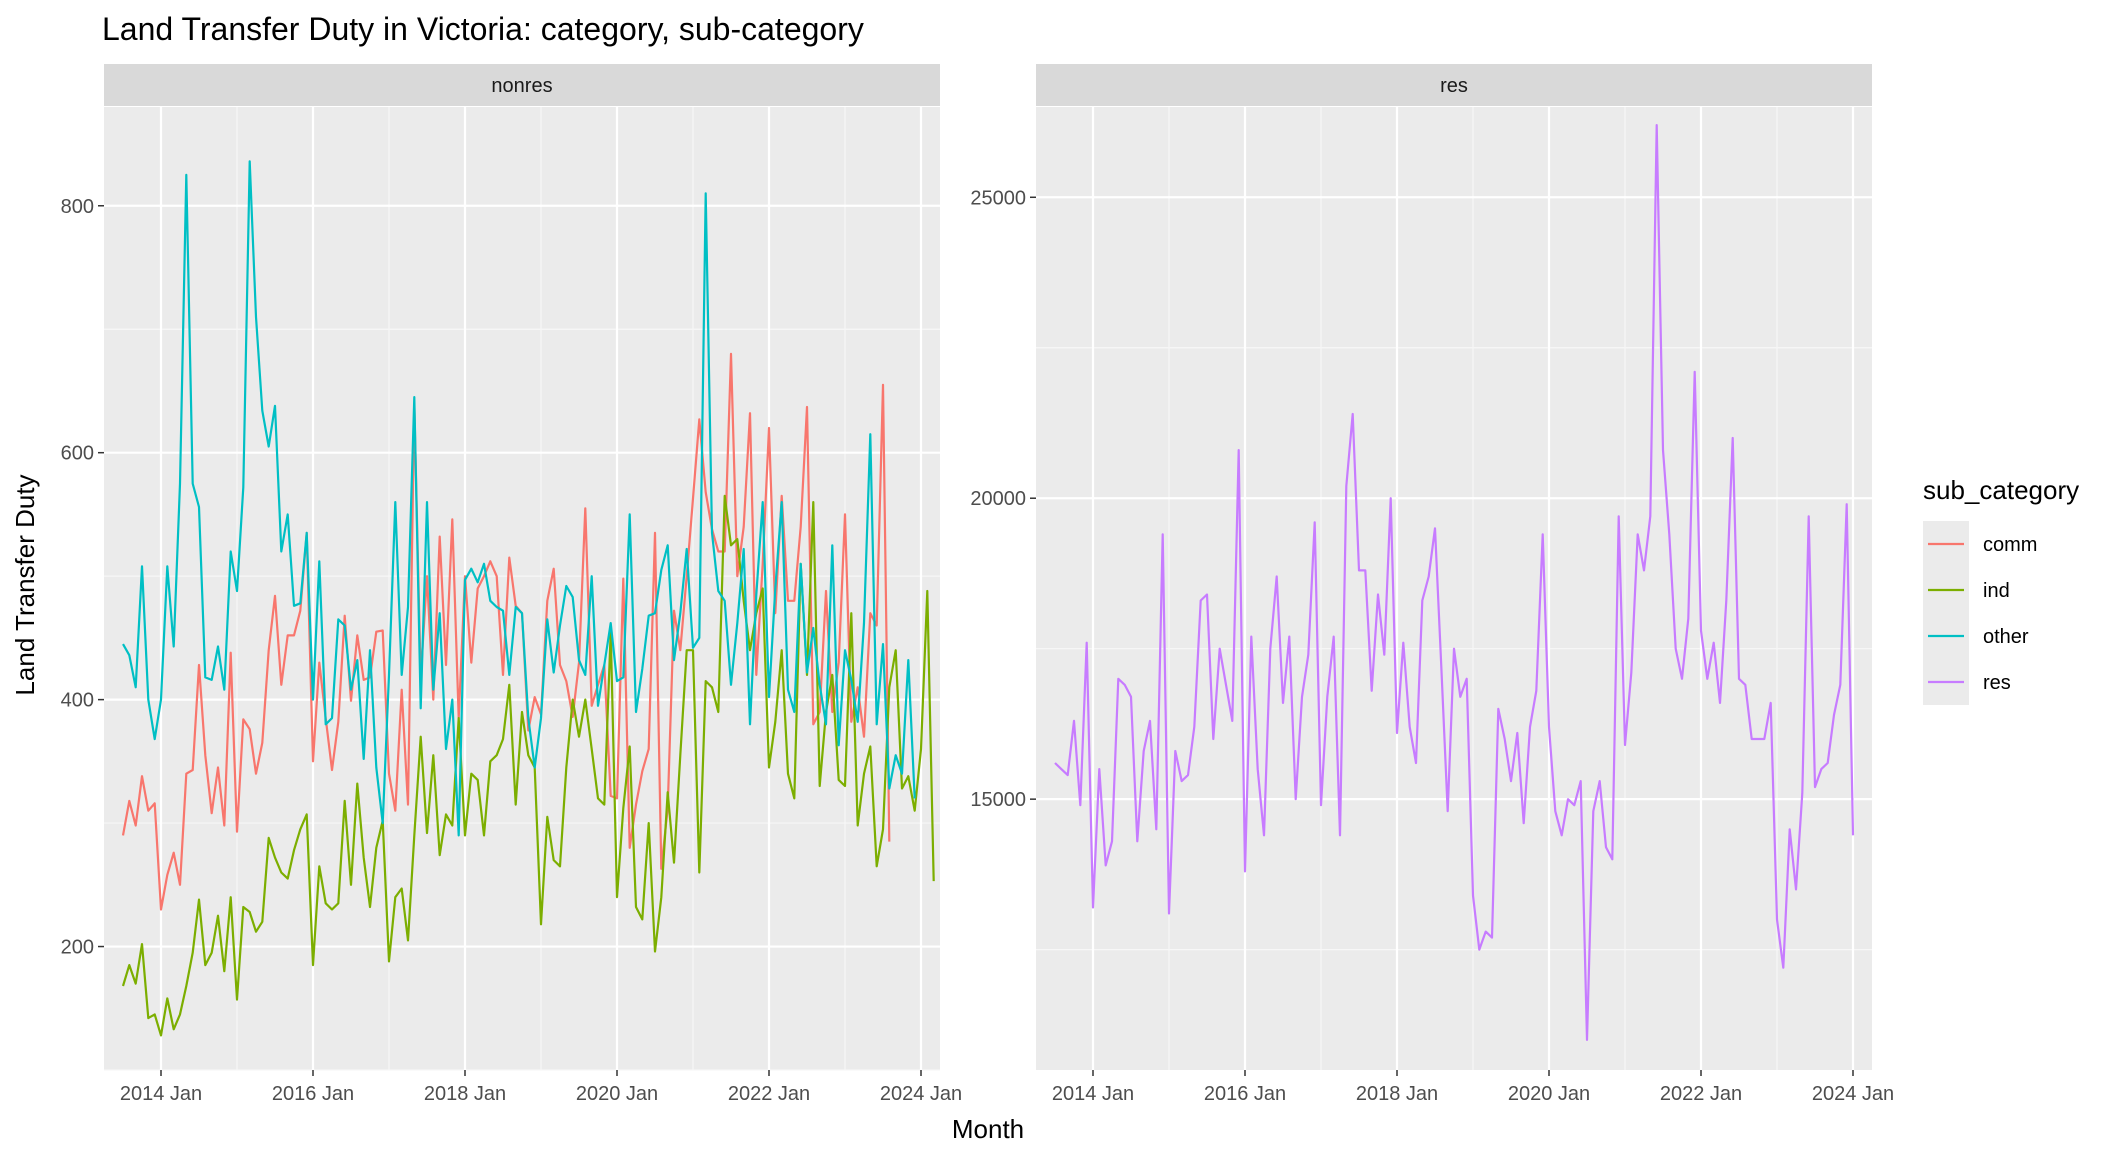  Describe the element at coordinates (998, 198) in the screenshot. I see `y-tick-label: 25000` at that location.